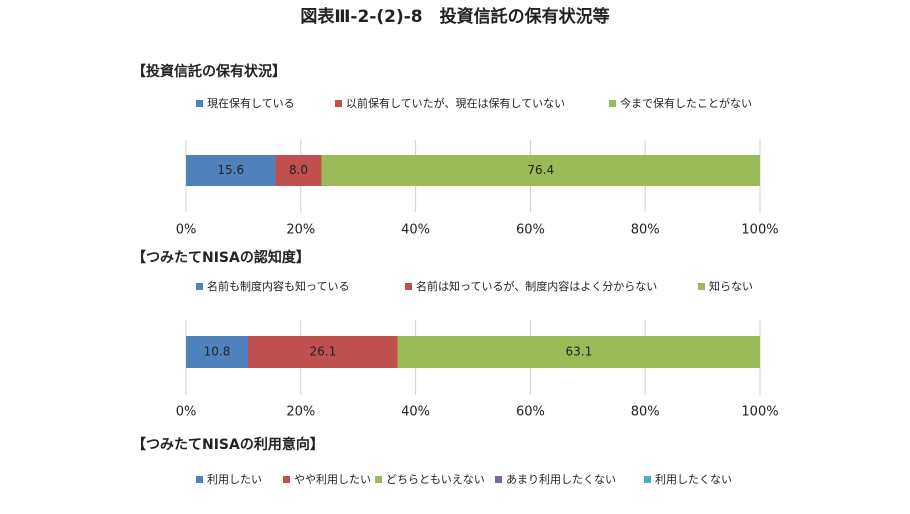  What do you see at coordinates (536, 286) in the screenshot?
I see `legend-label: 名前は知っているが、制度内容はよく分からない` at bounding box center [536, 286].